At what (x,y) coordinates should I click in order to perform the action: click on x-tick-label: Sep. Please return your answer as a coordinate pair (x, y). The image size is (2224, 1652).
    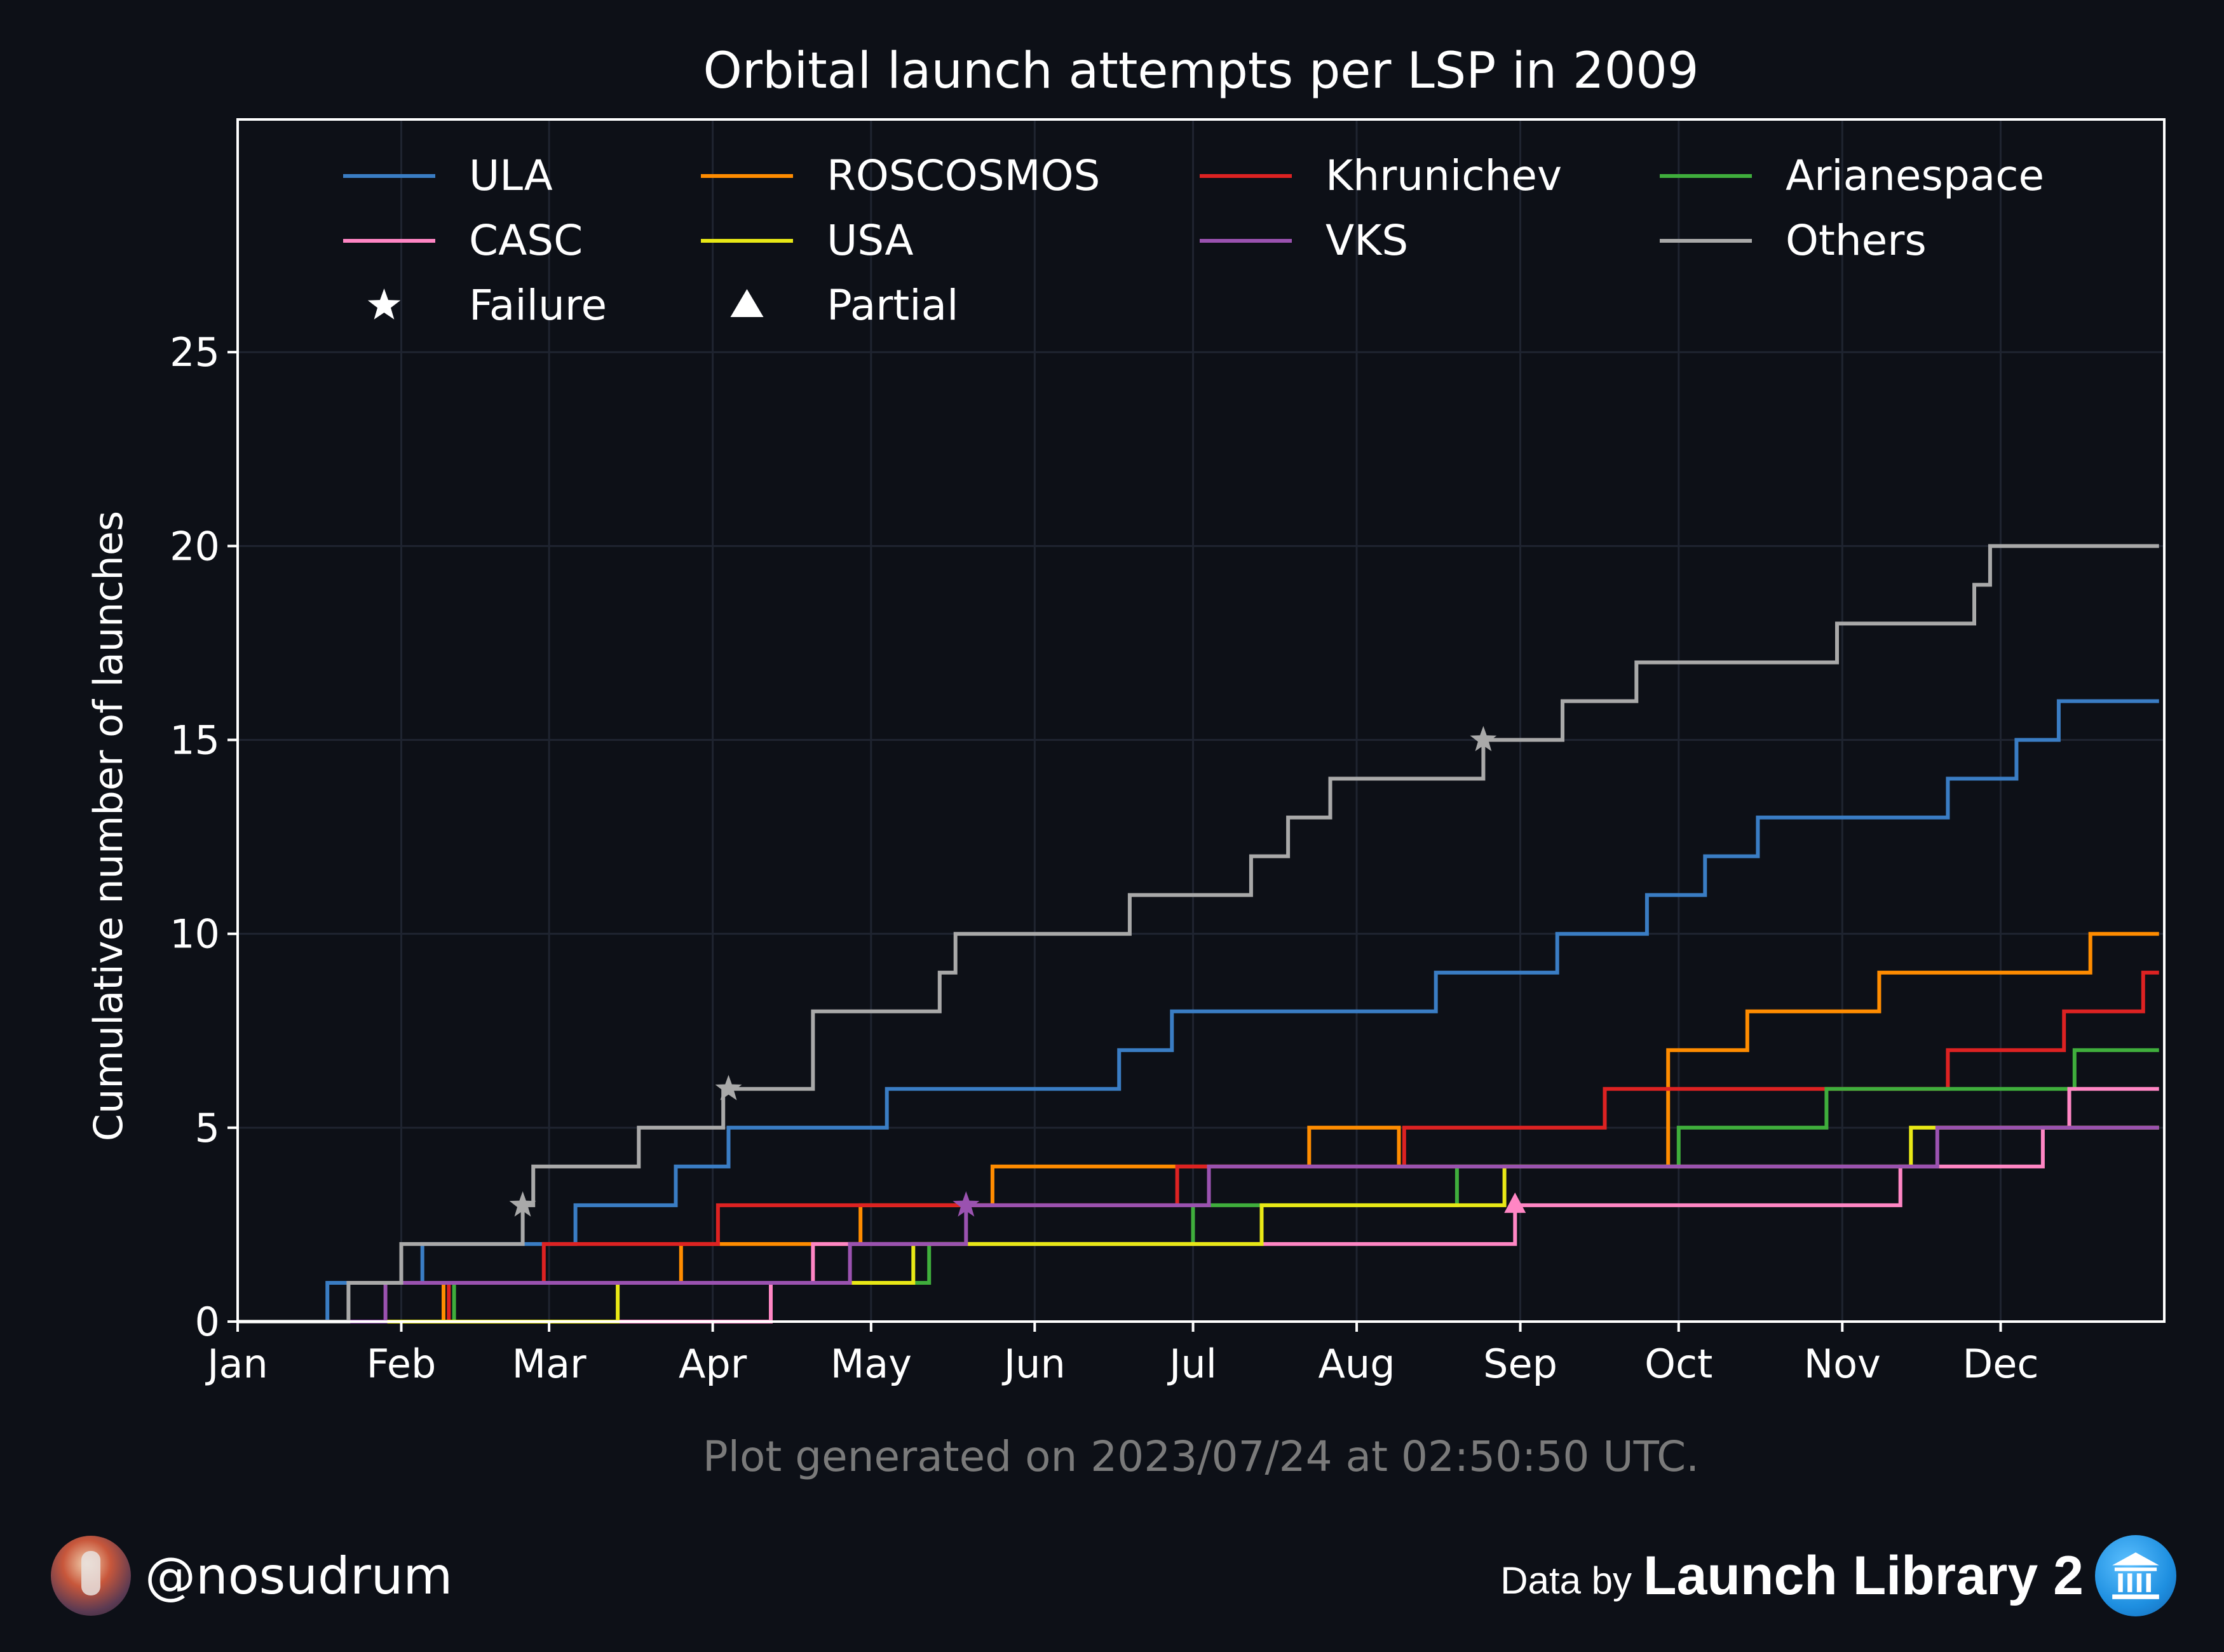
    Looking at the image, I should click on (1520, 1364).